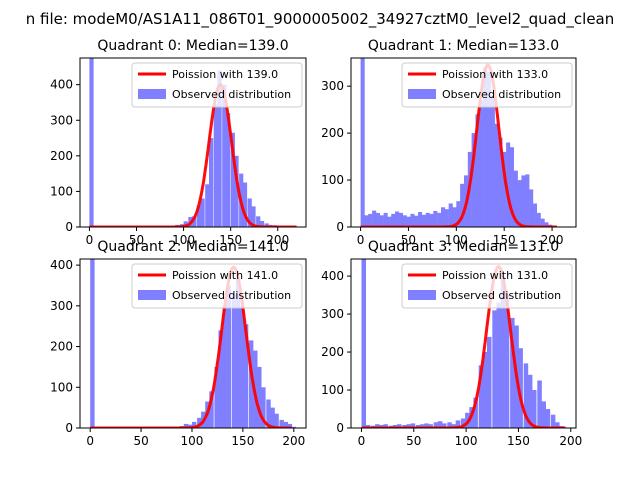 The image size is (640, 480). Describe the element at coordinates (495, 275) in the screenshot. I see `legend-label: Poission with 131.0` at that location.